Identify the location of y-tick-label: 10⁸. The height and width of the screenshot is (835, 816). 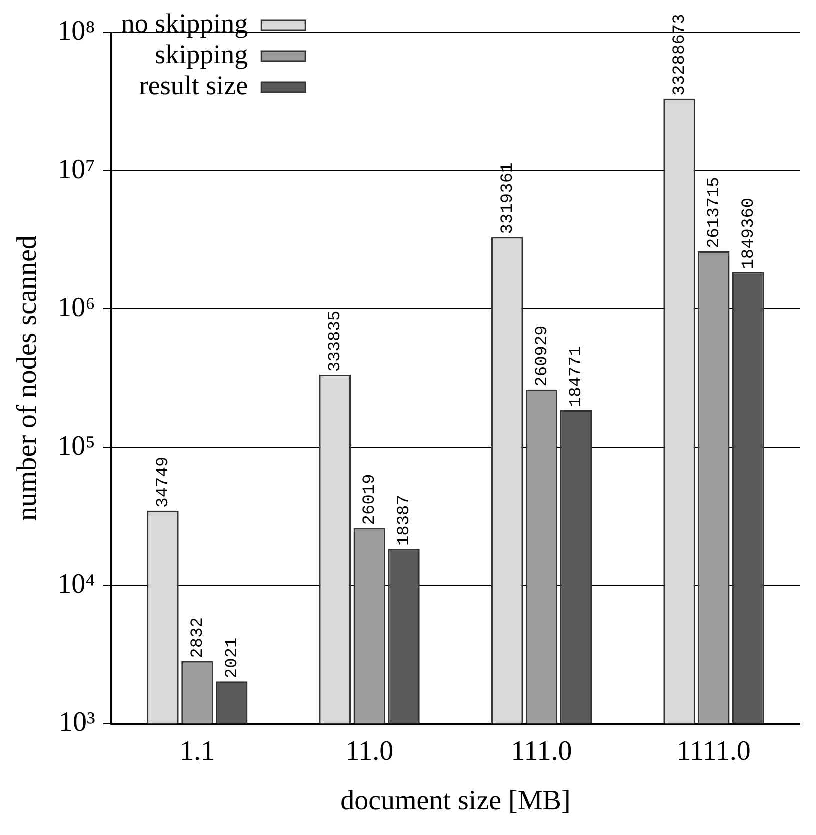
(77, 32).